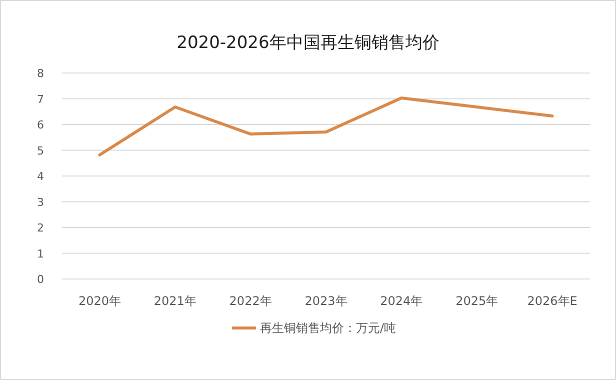 The height and width of the screenshot is (380, 616). I want to click on legend-label: 再生铜销售均价：万元/吨, so click(328, 328).